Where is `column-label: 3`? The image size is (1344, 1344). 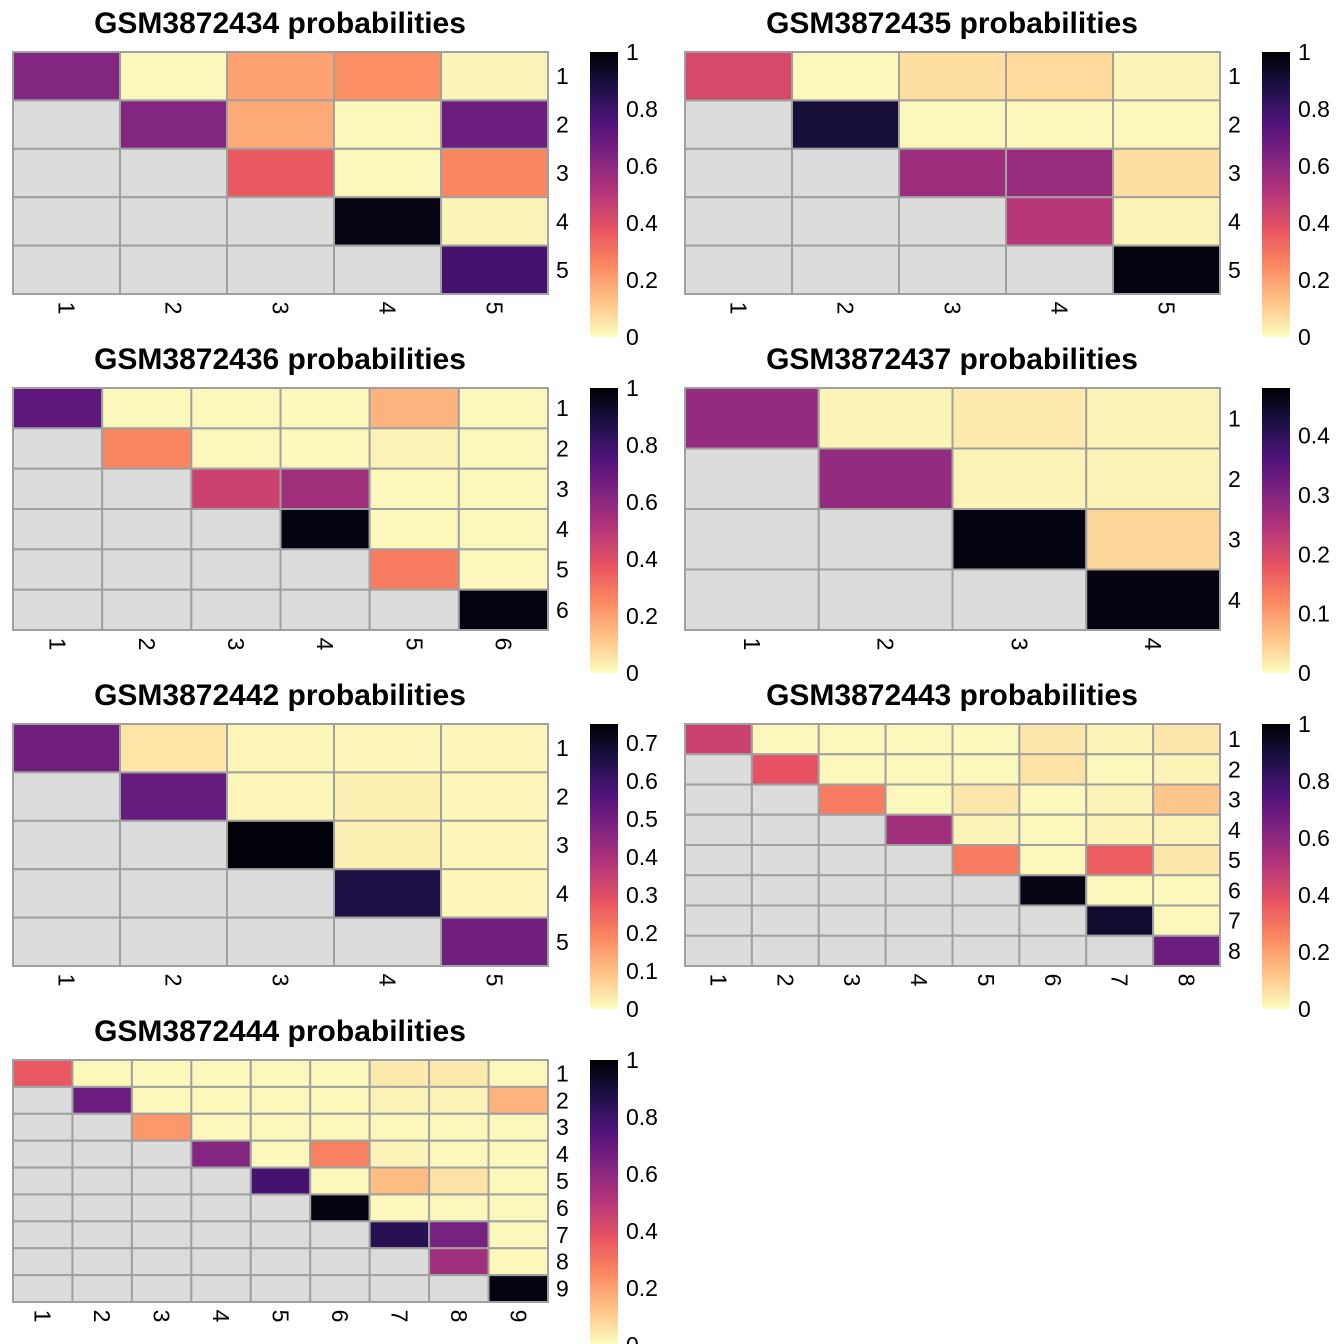
column-label: 3 is located at coordinates (281, 980).